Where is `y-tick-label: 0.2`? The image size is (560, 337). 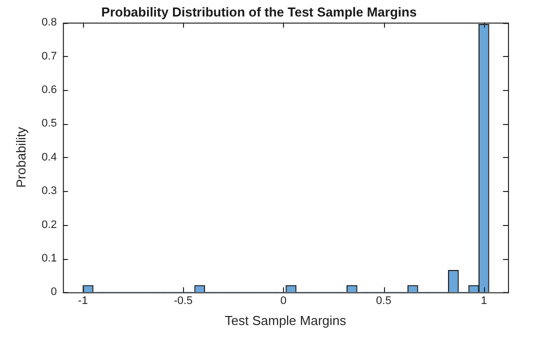
y-tick-label: 0.2 is located at coordinates (49, 224).